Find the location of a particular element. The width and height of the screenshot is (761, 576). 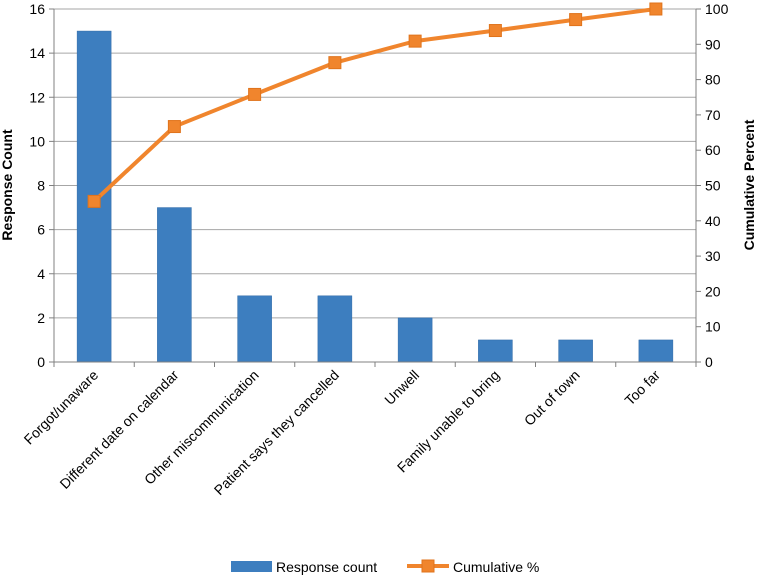

right-tick-label-4: 40 is located at coordinates (713, 221).